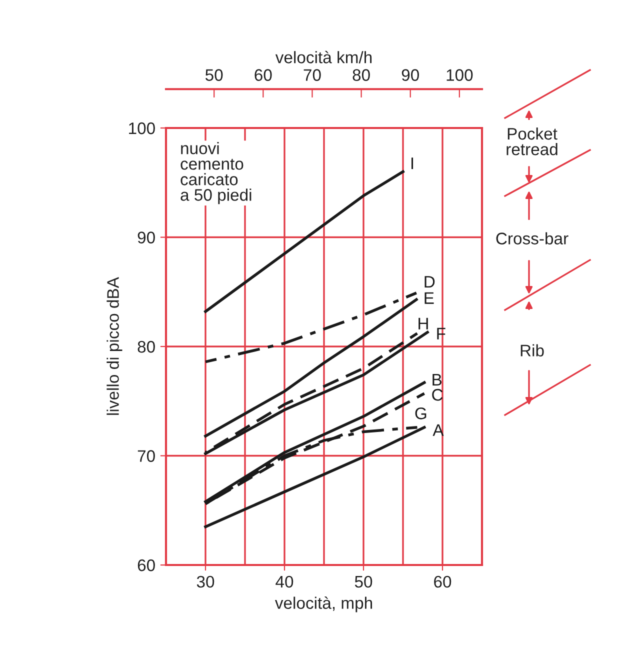 This screenshot has width=633, height=647. What do you see at coordinates (443, 582) in the screenshot?
I see `x-tick-label: 60` at bounding box center [443, 582].